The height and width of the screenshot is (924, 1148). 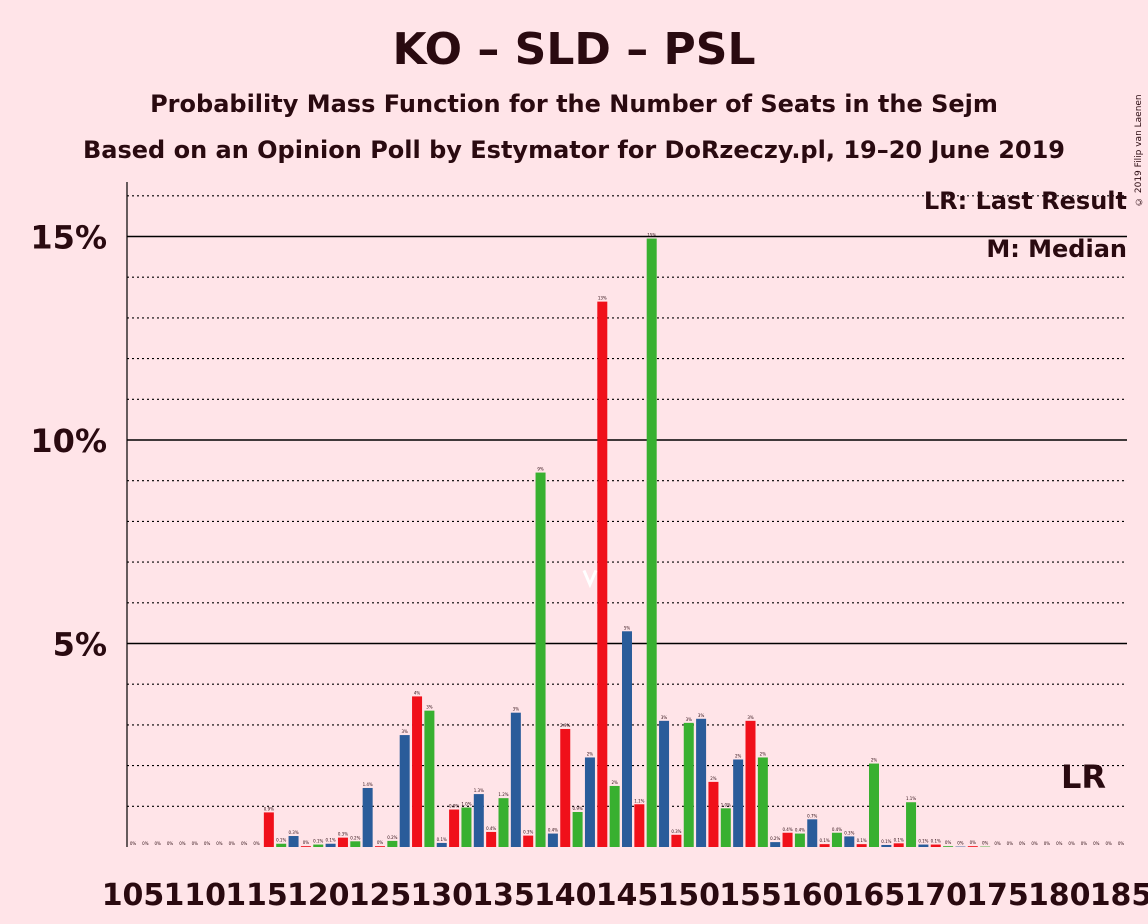 I want to click on bar-data-label: 0.7%, so click(x=812, y=815).